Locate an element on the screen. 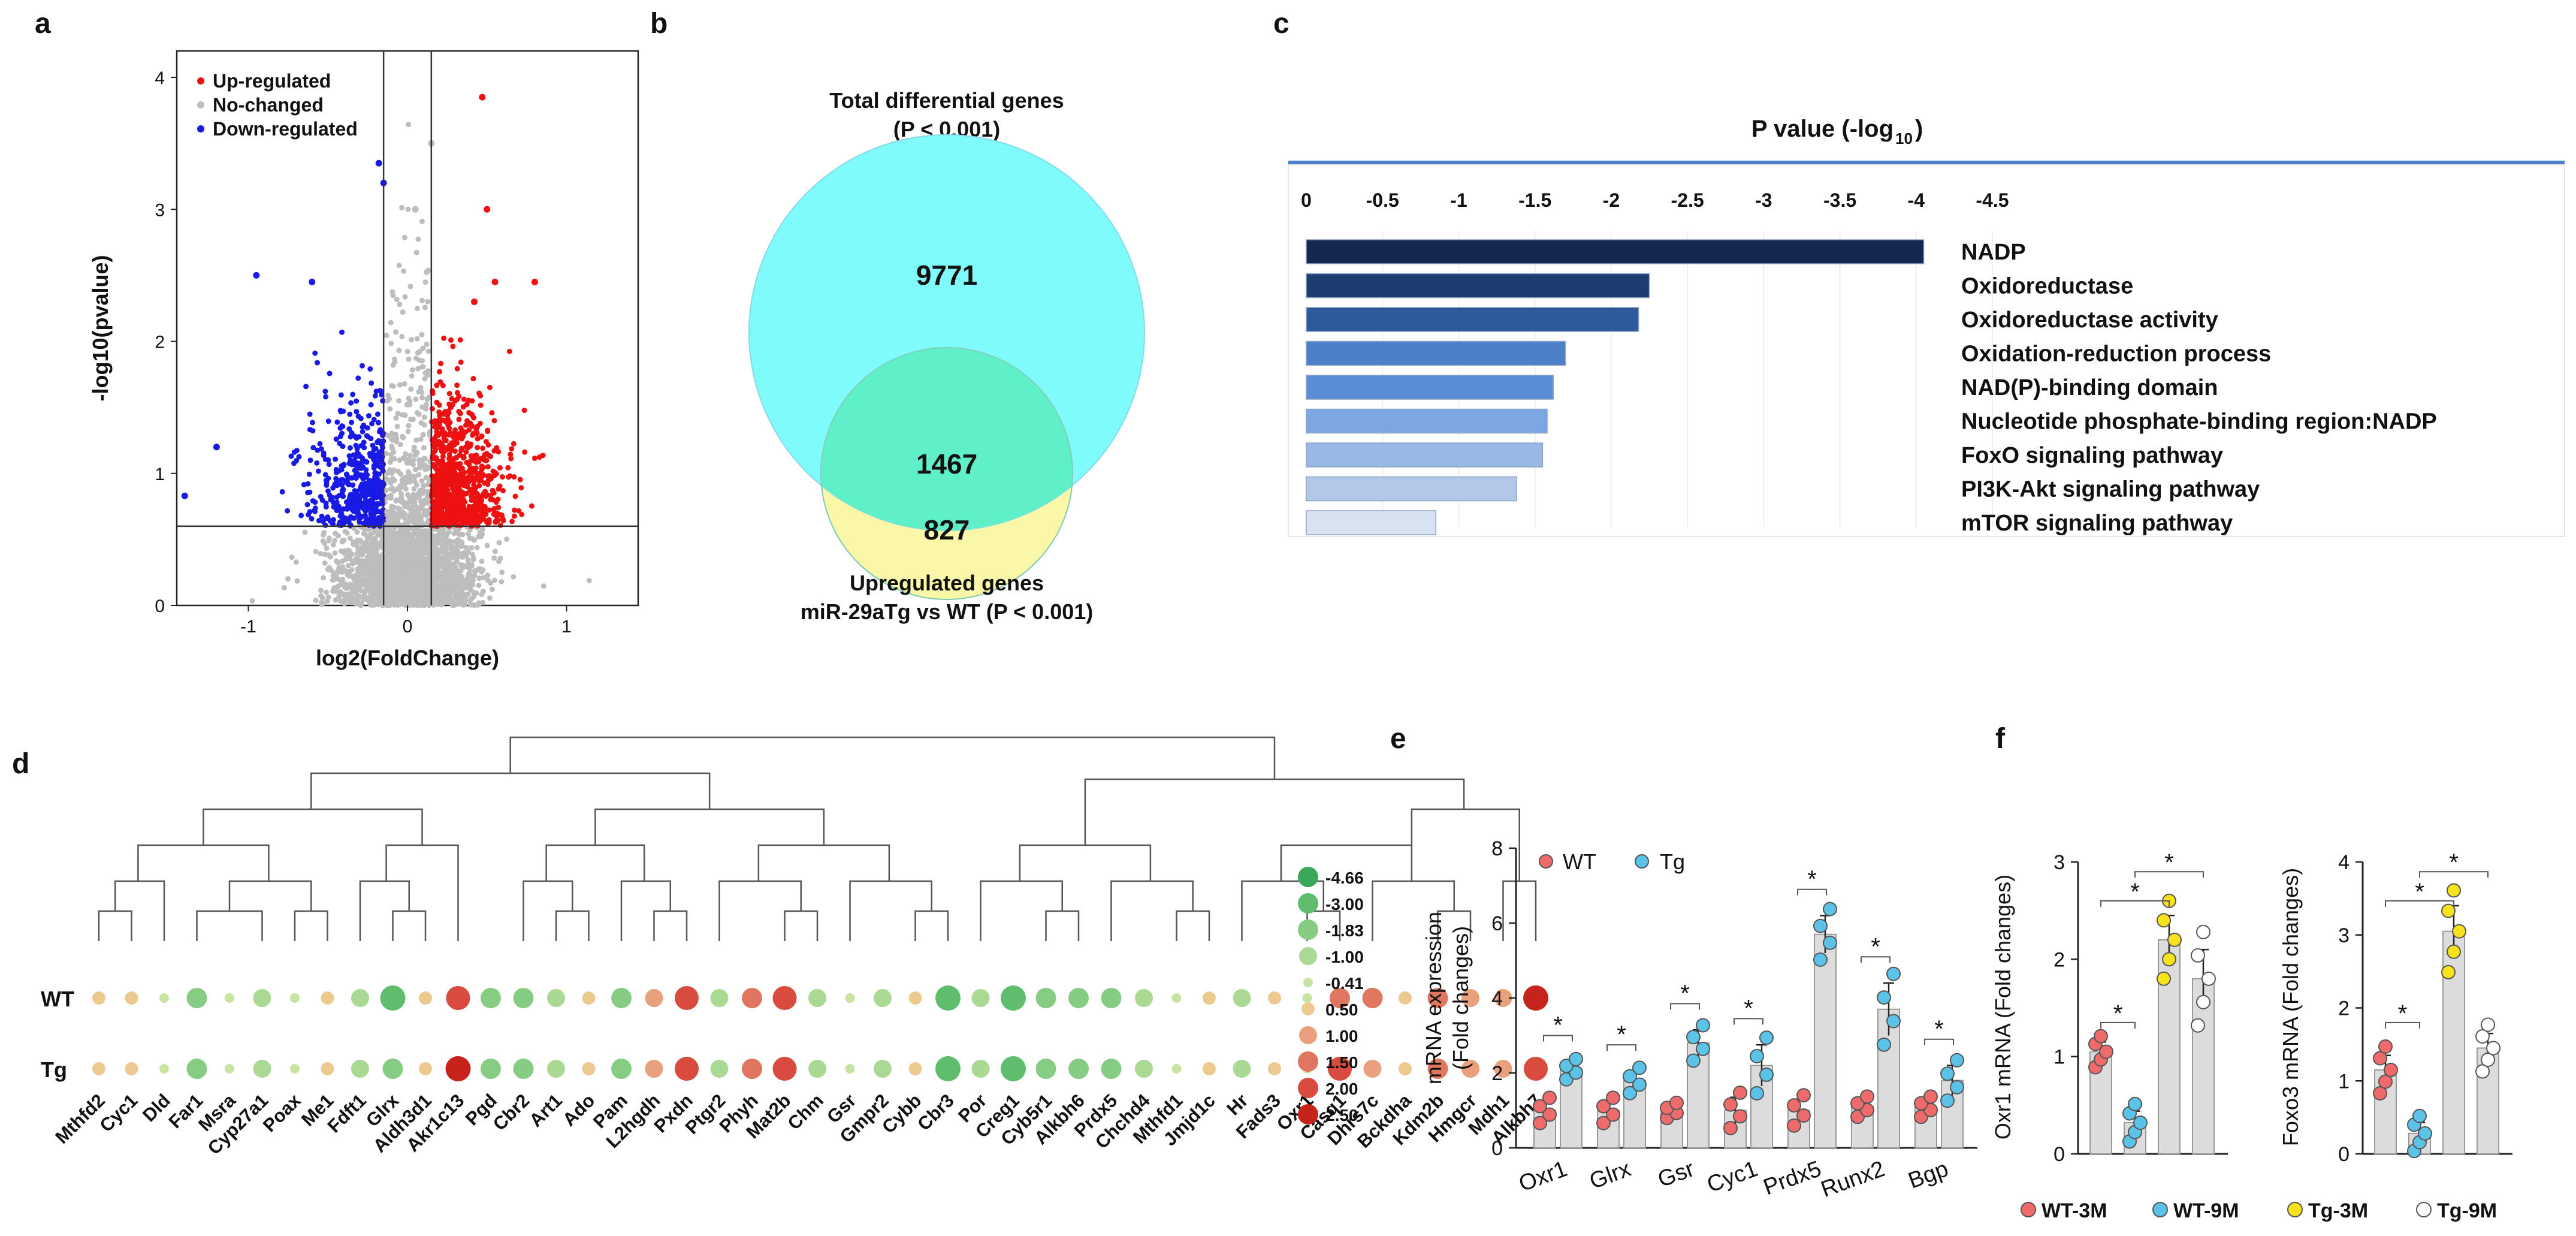 The height and width of the screenshot is (1236, 2576). legend-label: 2.50 is located at coordinates (1342, 1116).